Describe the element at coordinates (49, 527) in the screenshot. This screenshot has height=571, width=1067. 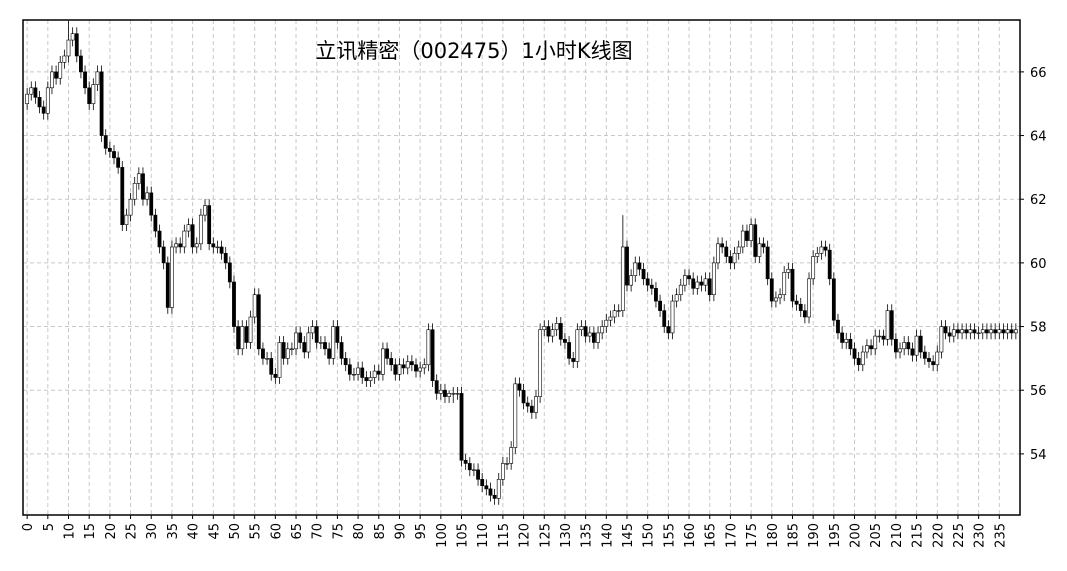
I see `x-tick-label: 5` at that location.